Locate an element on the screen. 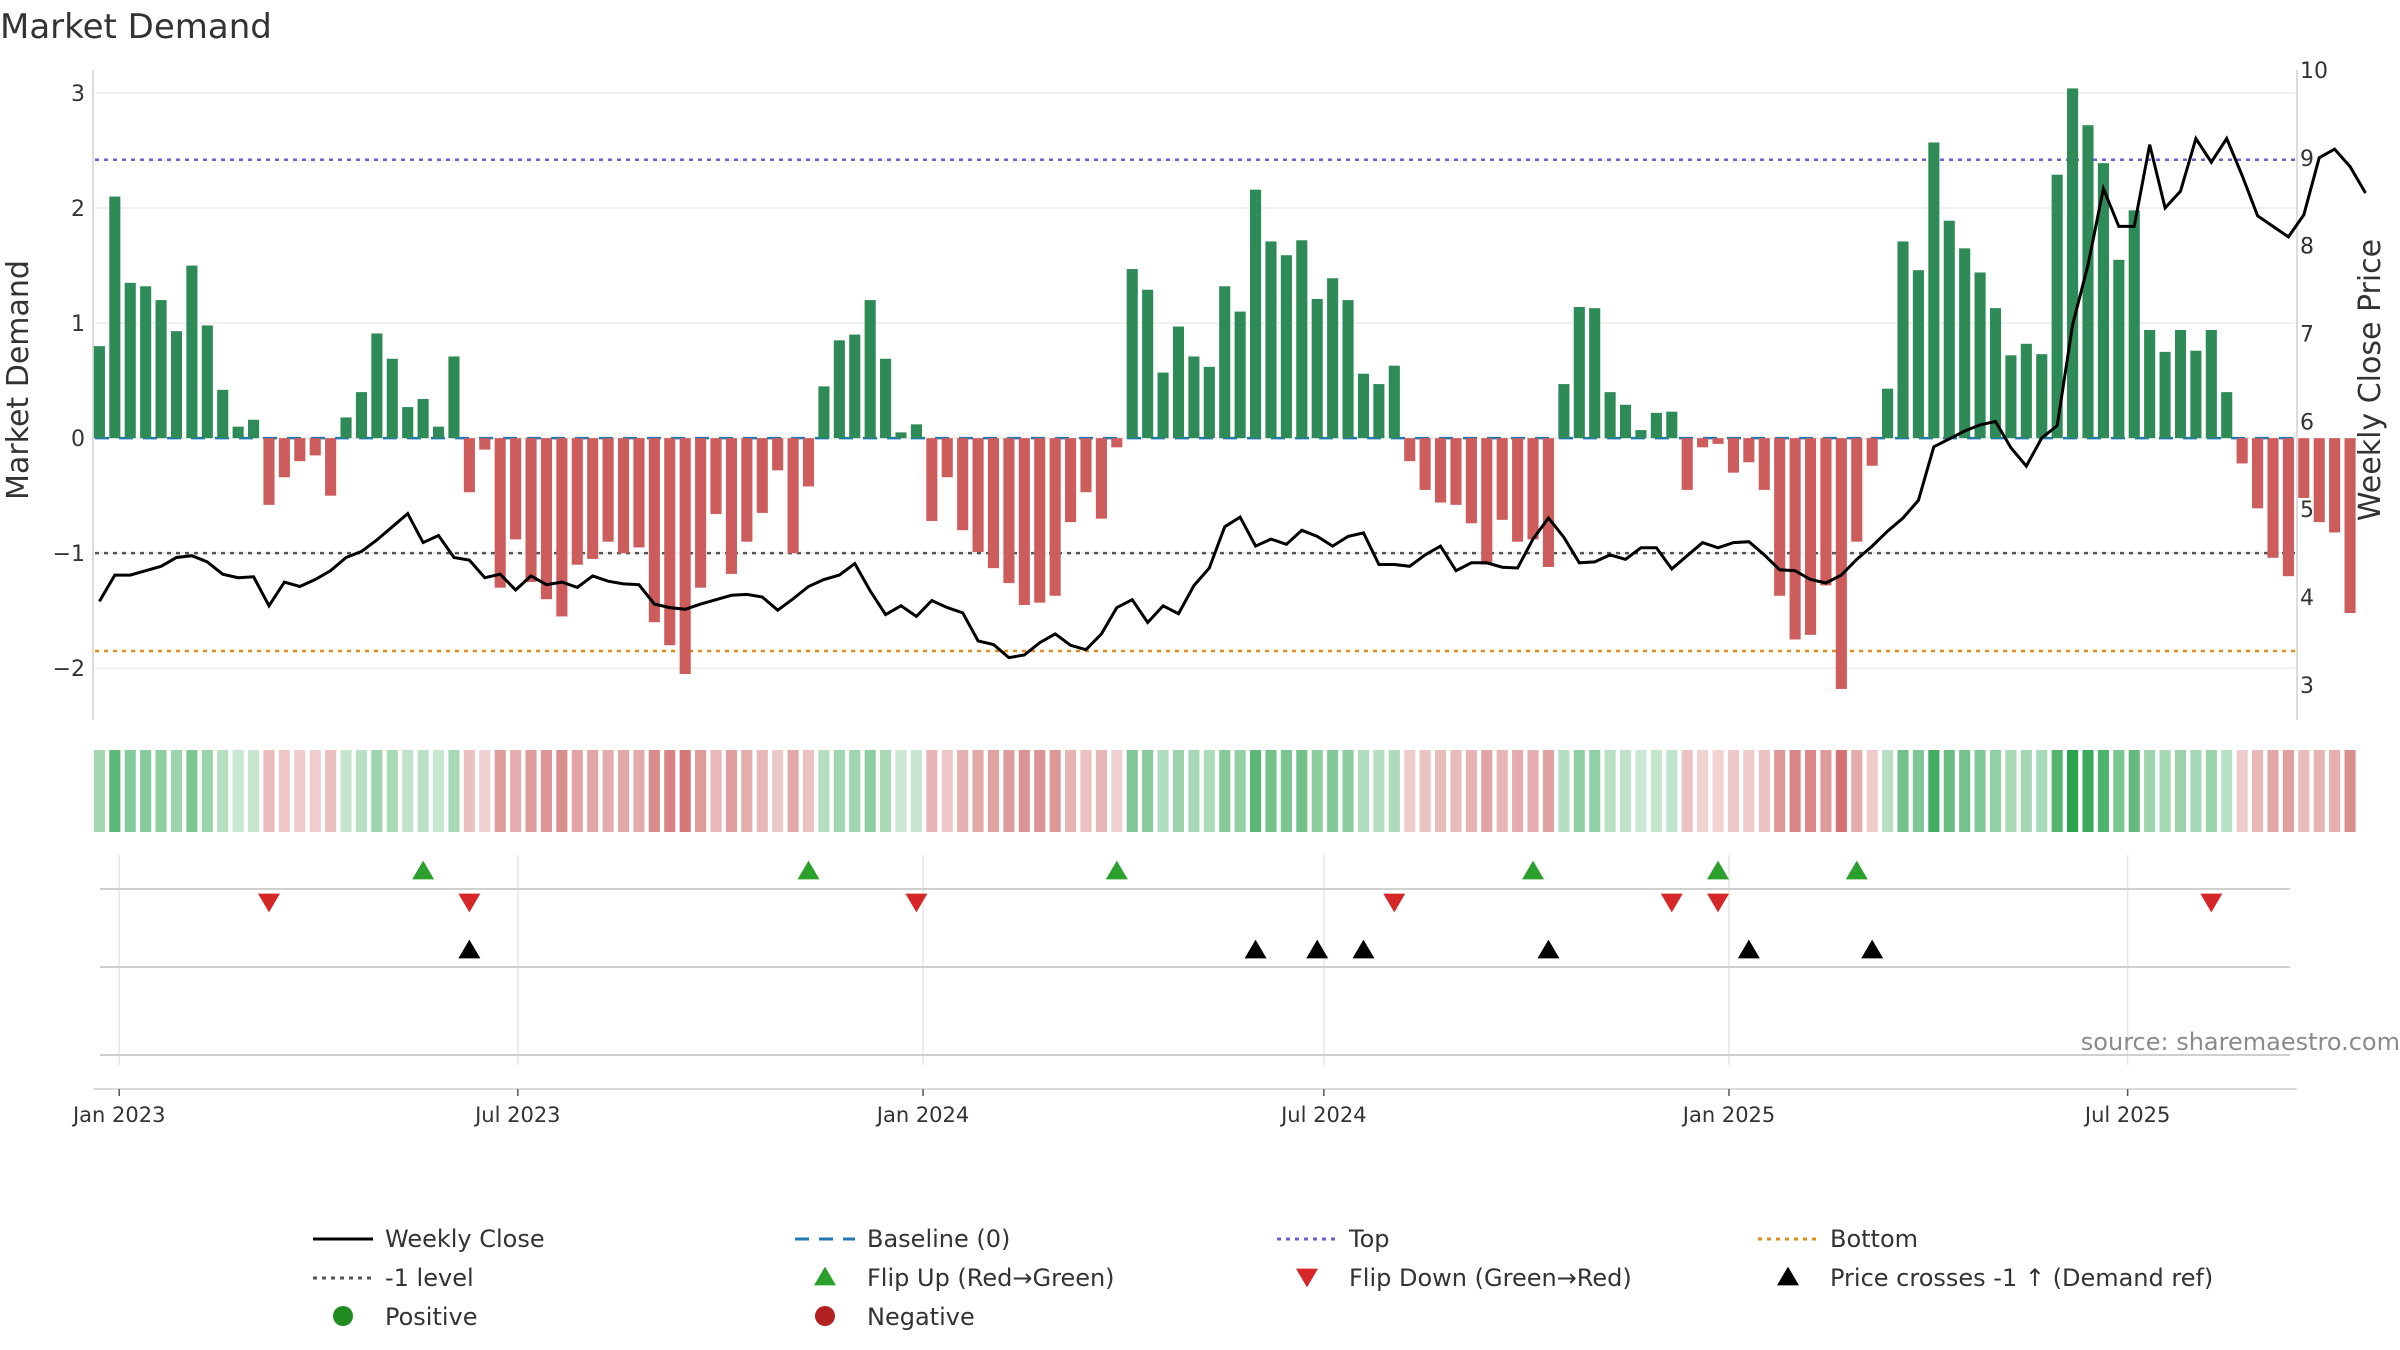  left-tick-label: 3 is located at coordinates (78, 94).